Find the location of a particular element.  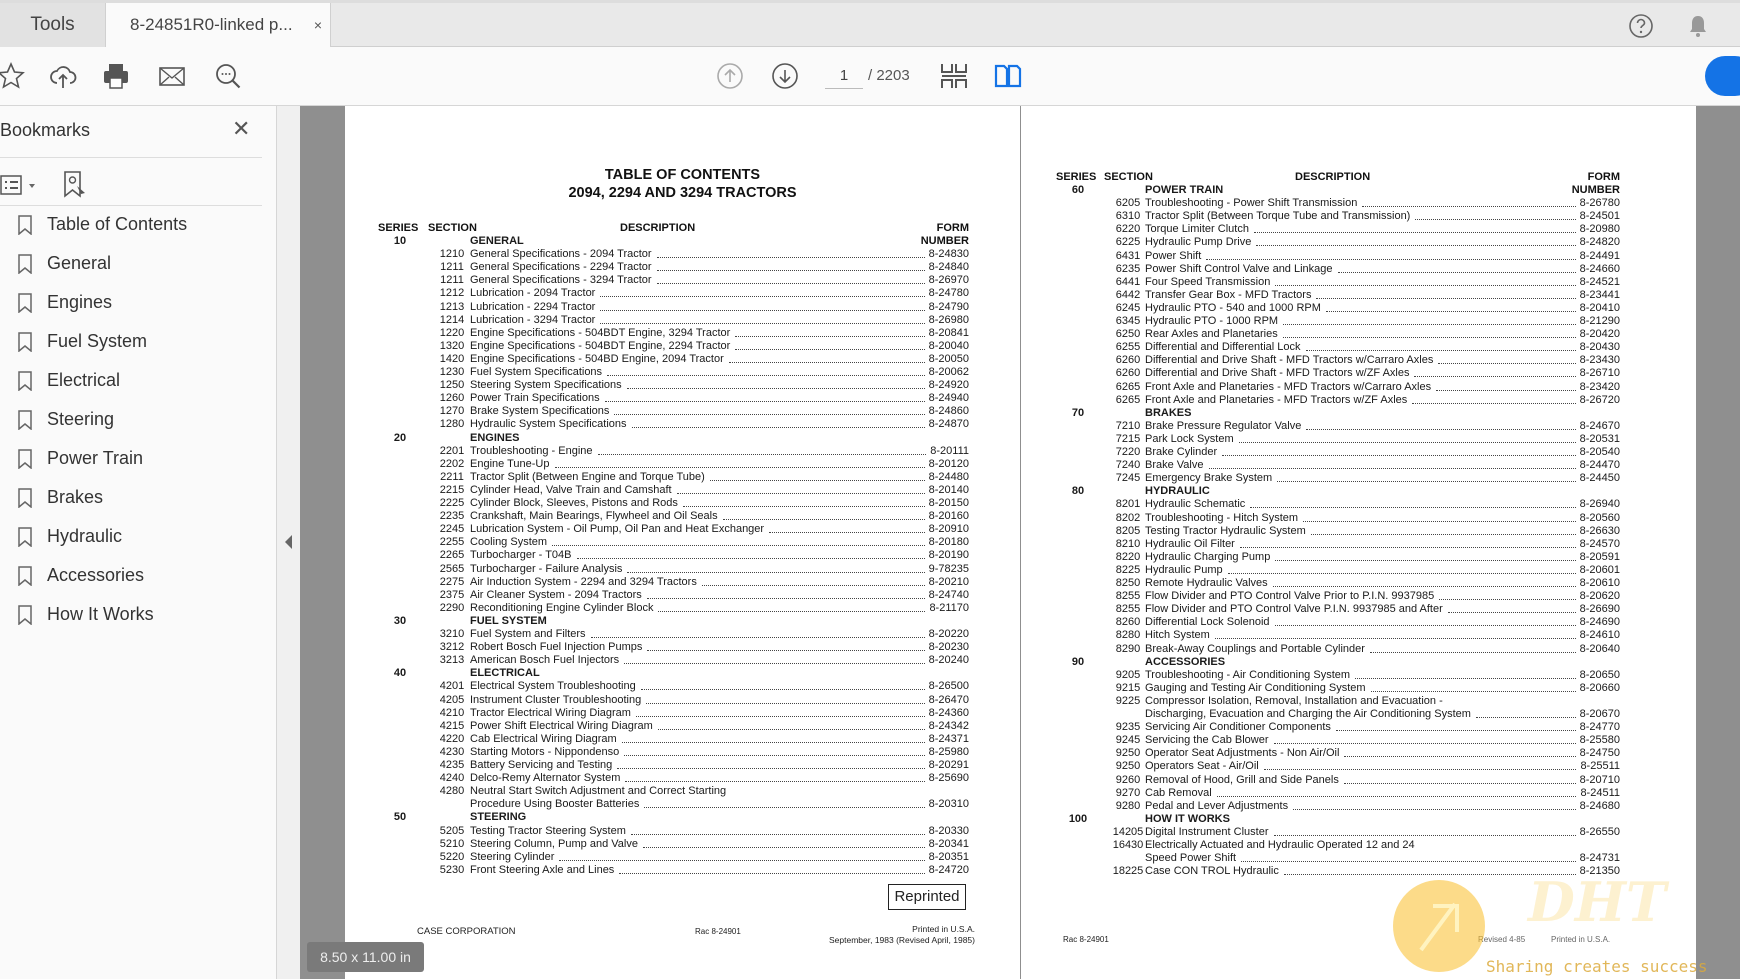

toc-entry: 2265 Turbocharger - T04B 8-20190 is located at coordinates (682, 555).